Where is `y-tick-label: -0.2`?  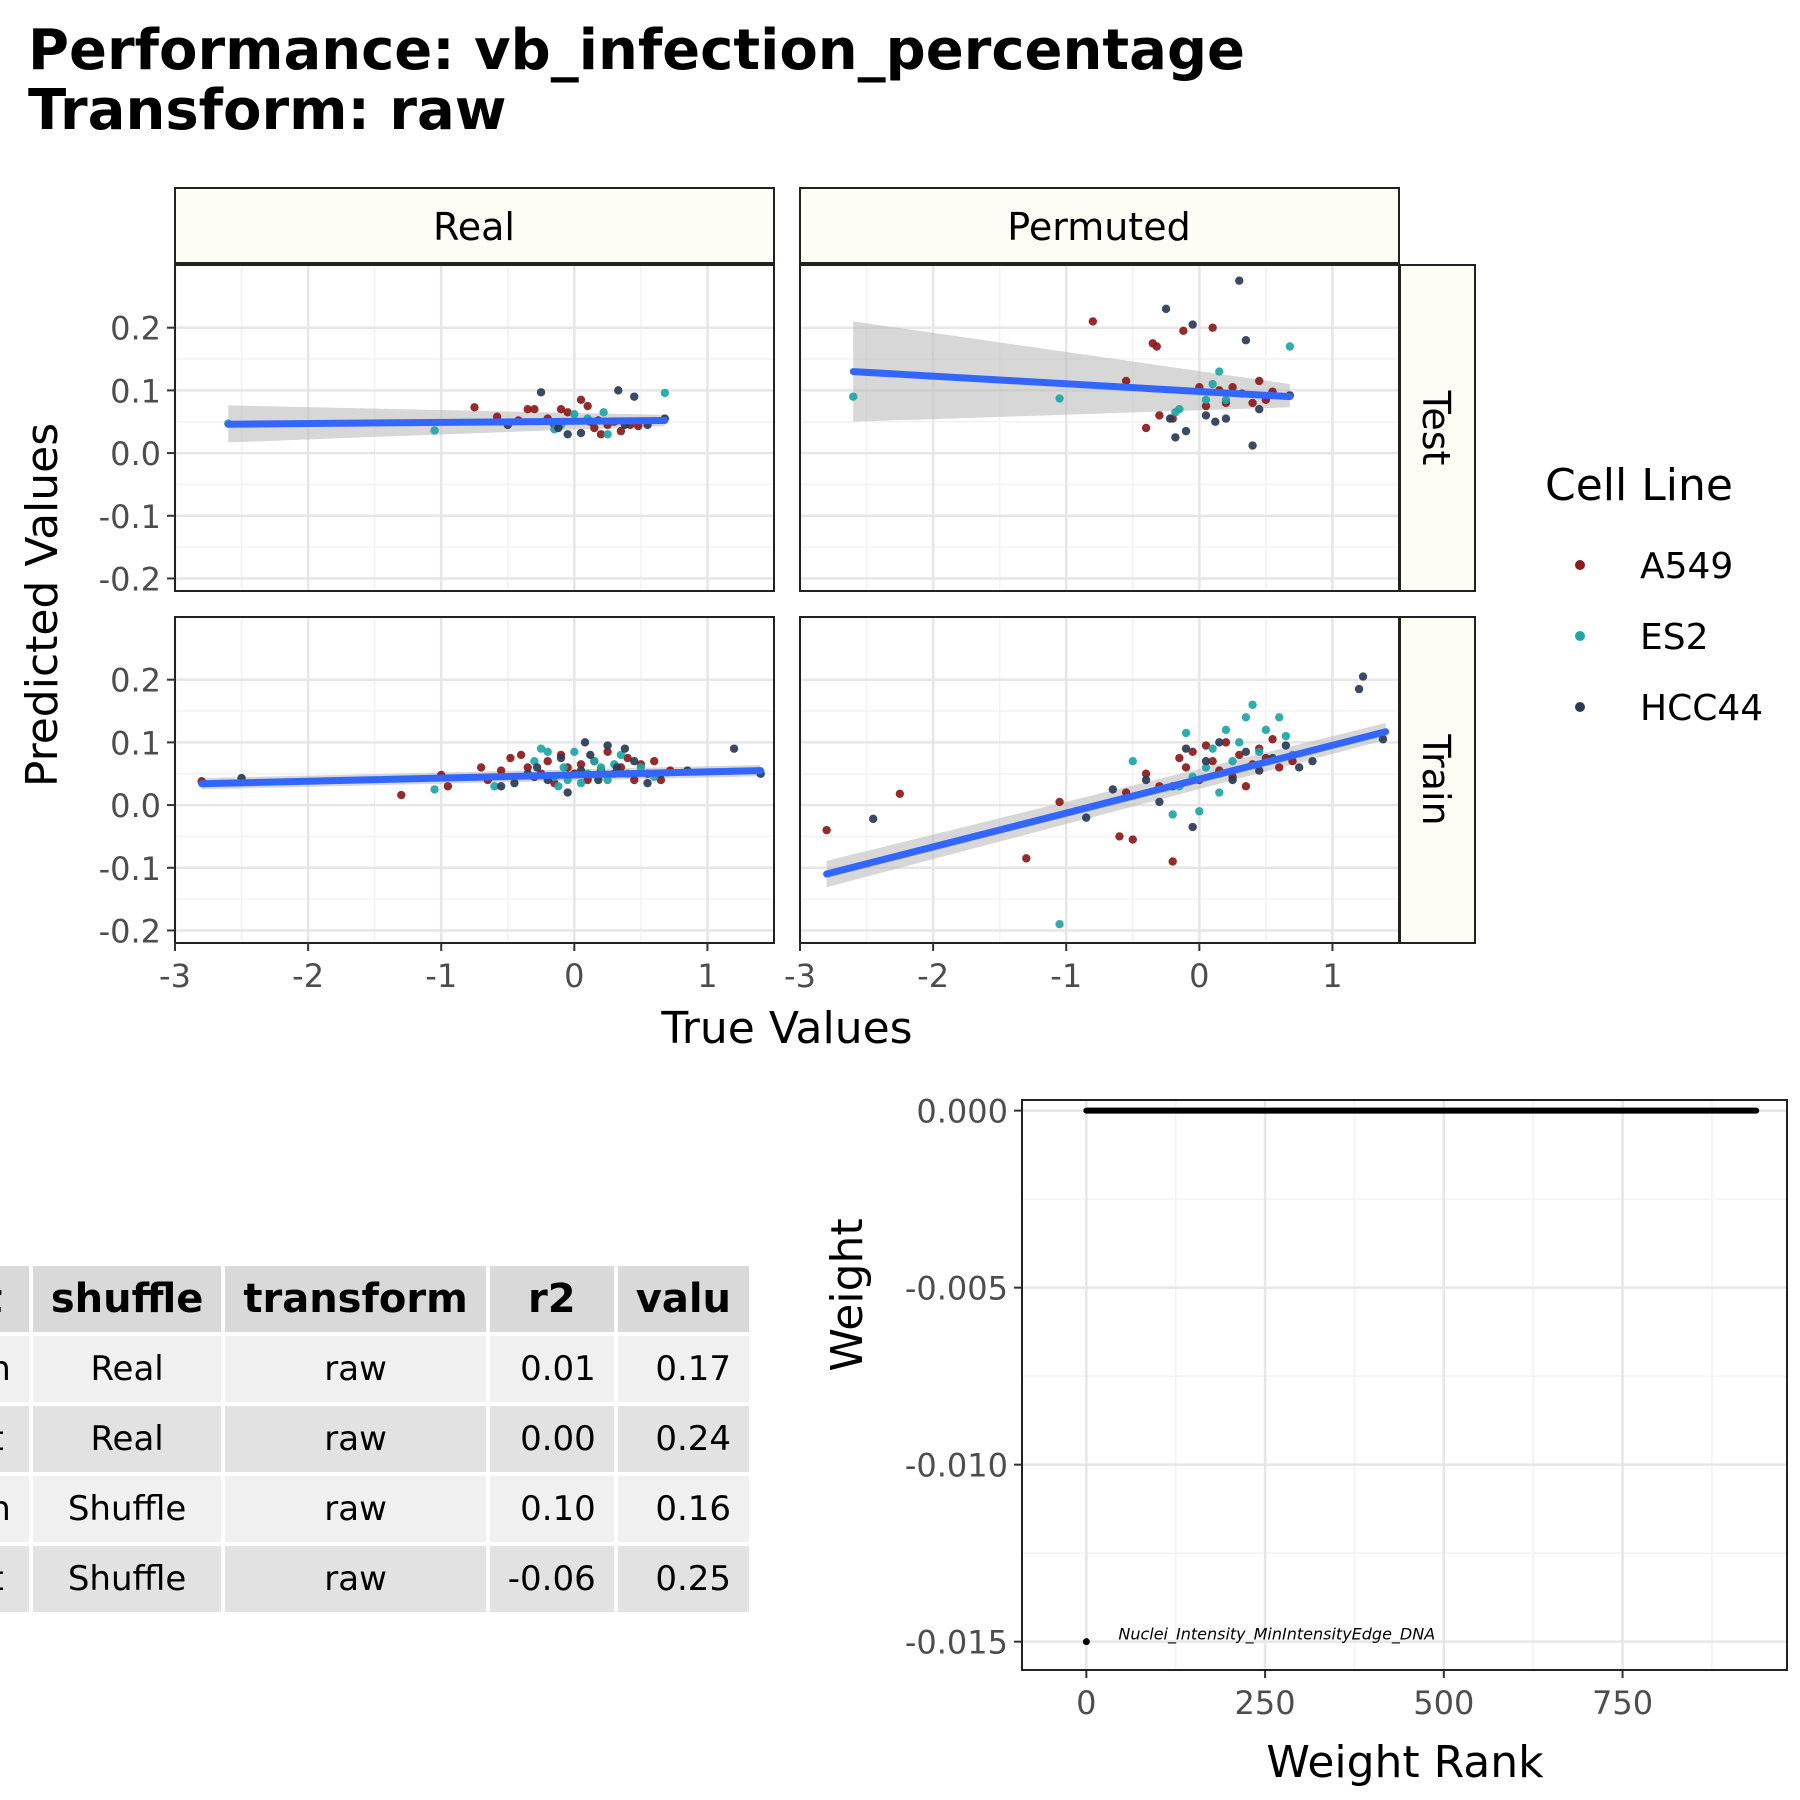 y-tick-label: -0.2 is located at coordinates (130, 579).